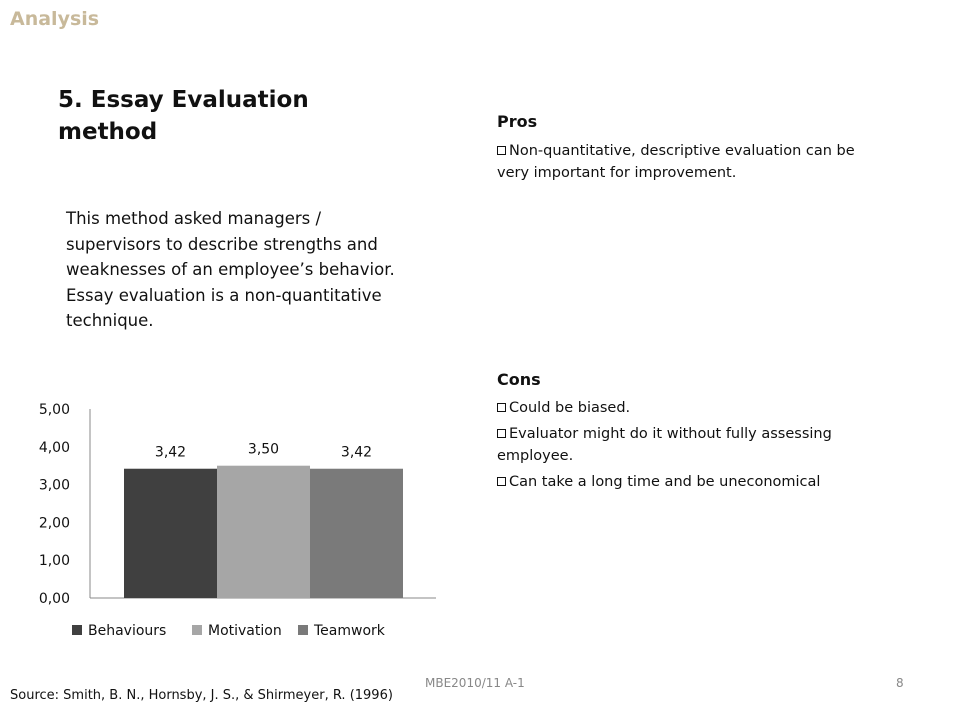  Describe the element at coordinates (54, 486) in the screenshot. I see `y-tick-label: 3,00` at that location.